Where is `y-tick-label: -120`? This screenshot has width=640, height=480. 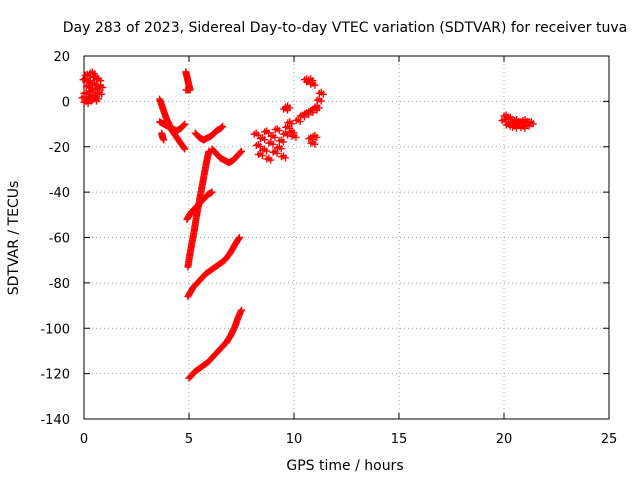
y-tick-label: -120 is located at coordinates (55, 375).